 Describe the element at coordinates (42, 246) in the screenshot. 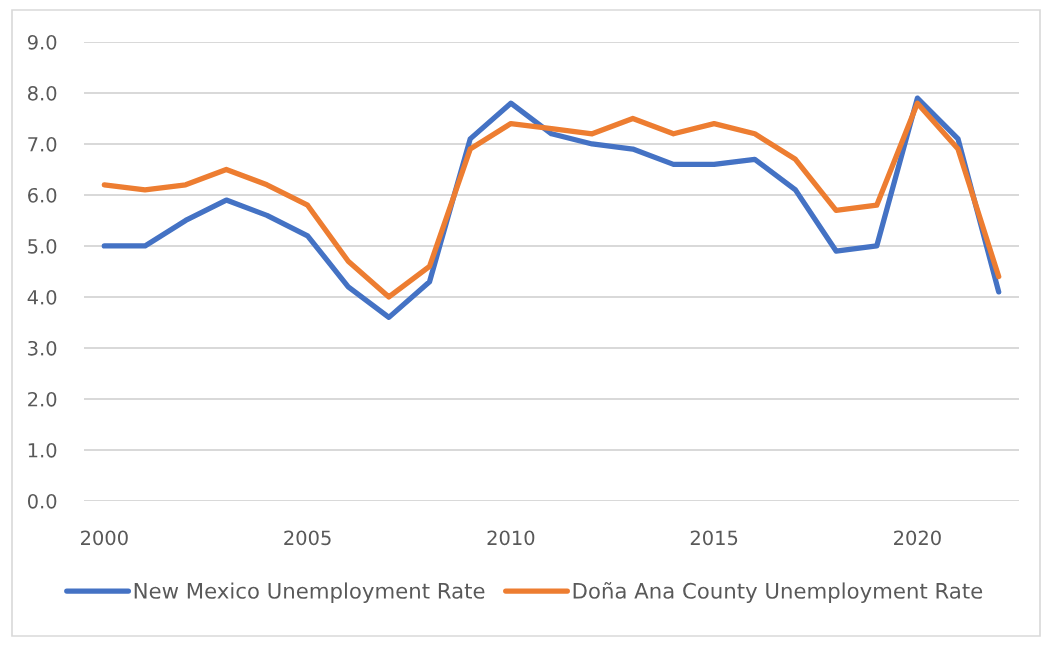

I see `y-tick-label: 5.0` at that location.